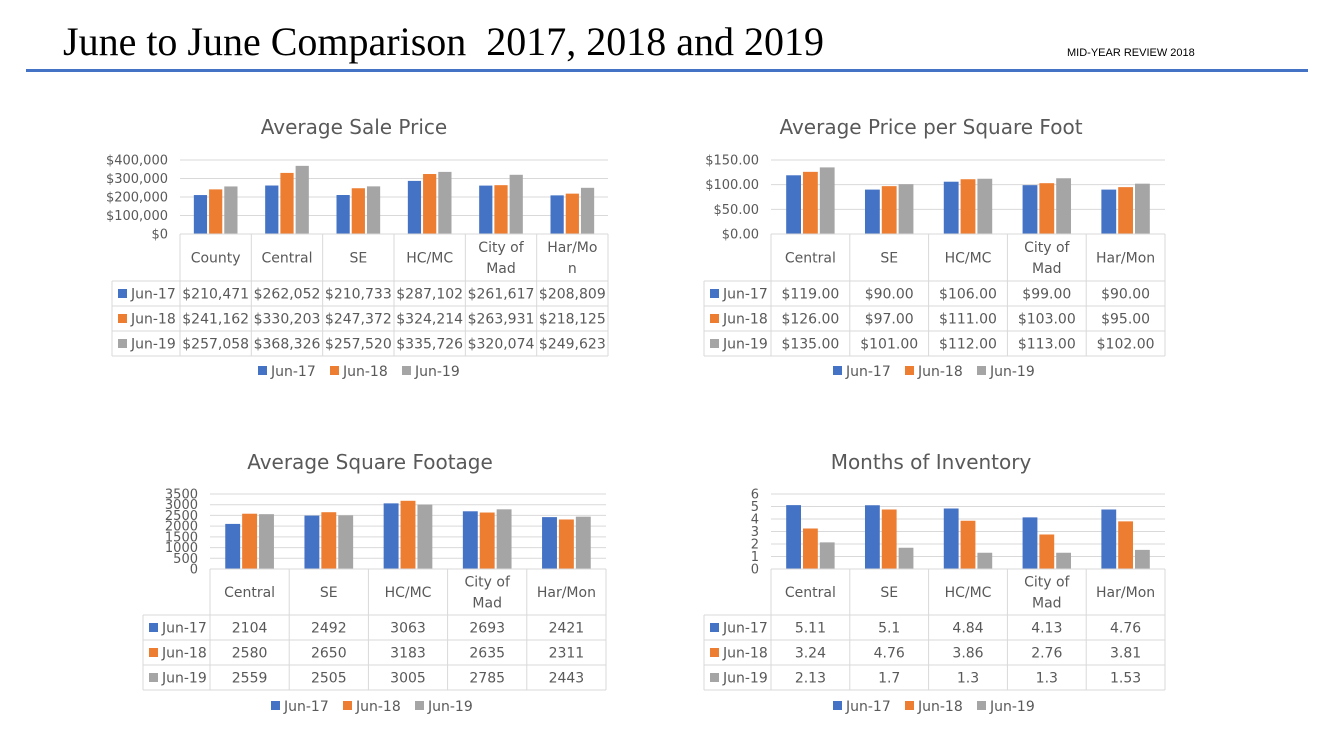 The image size is (1333, 750). What do you see at coordinates (572, 295) in the screenshot?
I see `table-value: $208,809` at bounding box center [572, 295].